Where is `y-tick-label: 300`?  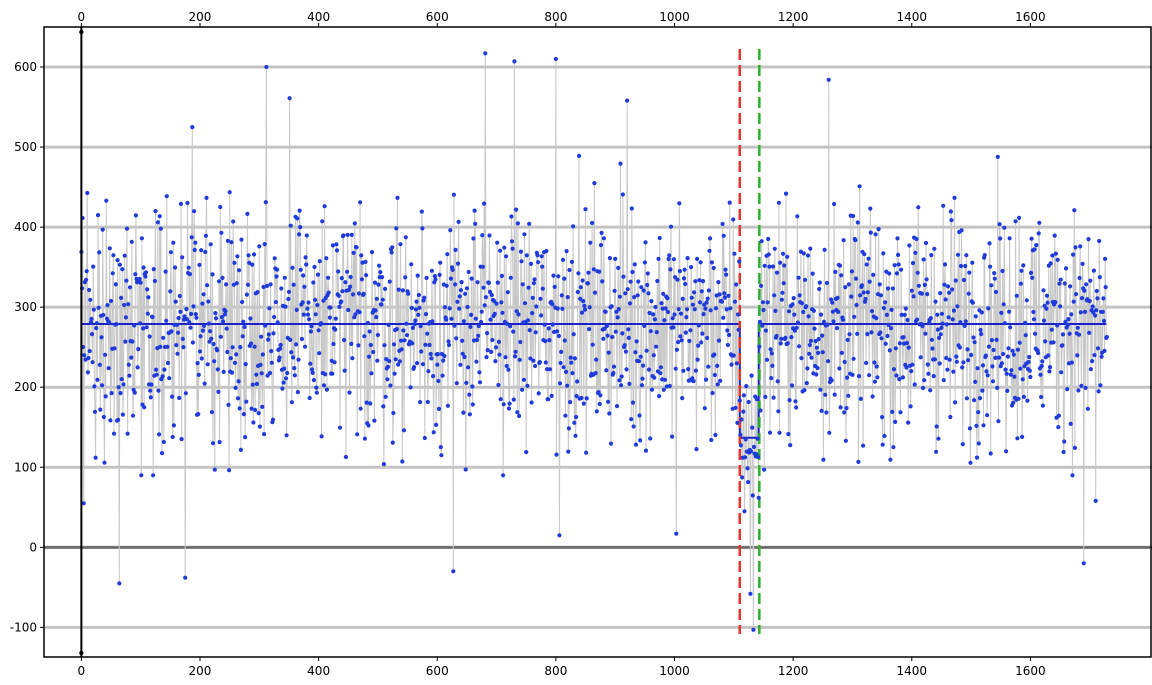
y-tick-label: 300 is located at coordinates (25, 307).